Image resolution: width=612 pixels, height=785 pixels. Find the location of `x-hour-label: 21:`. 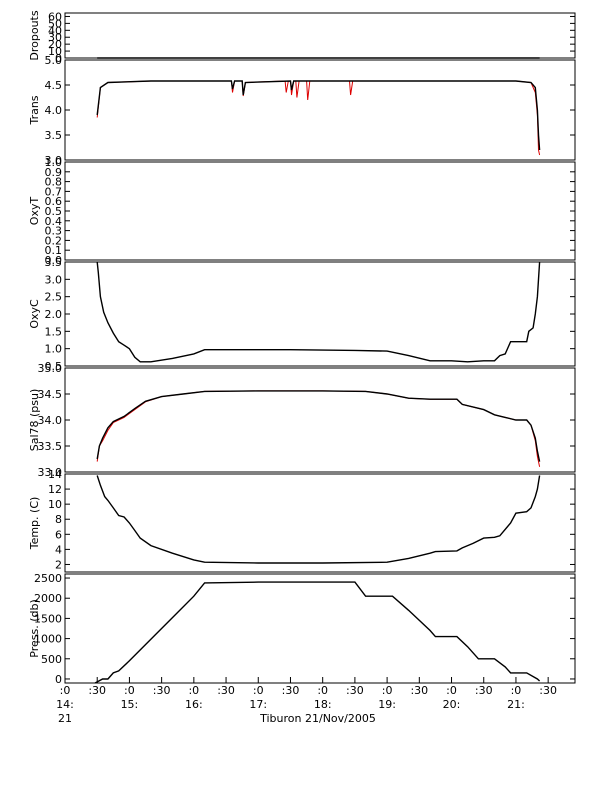

x-hour-label: 21: is located at coordinates (516, 704).